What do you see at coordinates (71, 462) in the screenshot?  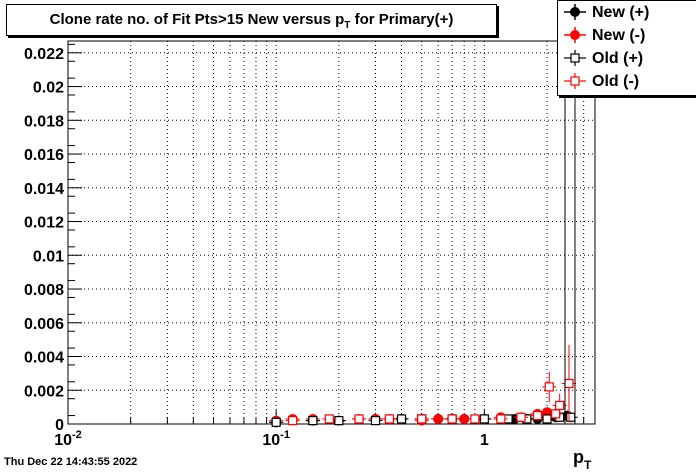 I see `timestamp: Thu Dec 22 14:43:55 2022` at bounding box center [71, 462].